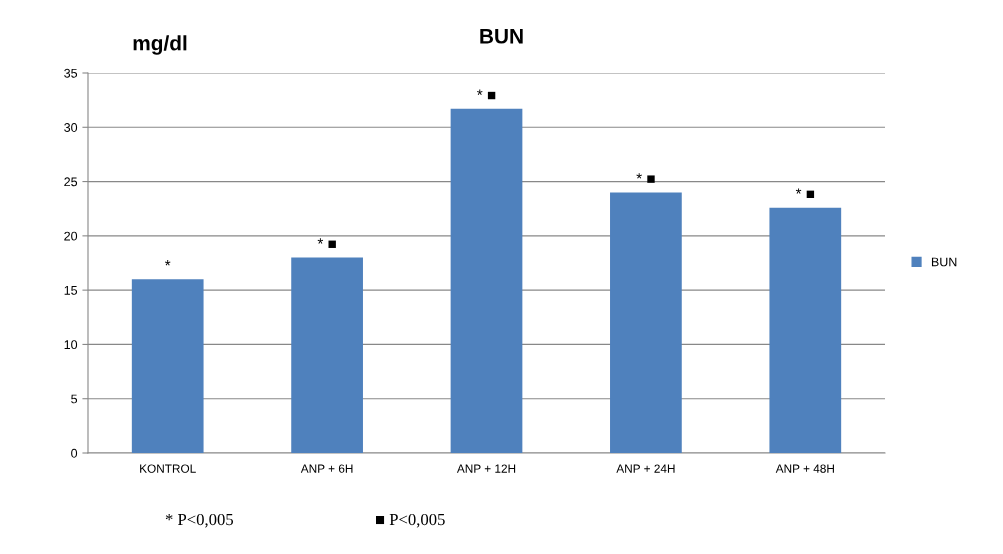 The image size is (1003, 554). I want to click on y-tick-label: 35, so click(71, 73).